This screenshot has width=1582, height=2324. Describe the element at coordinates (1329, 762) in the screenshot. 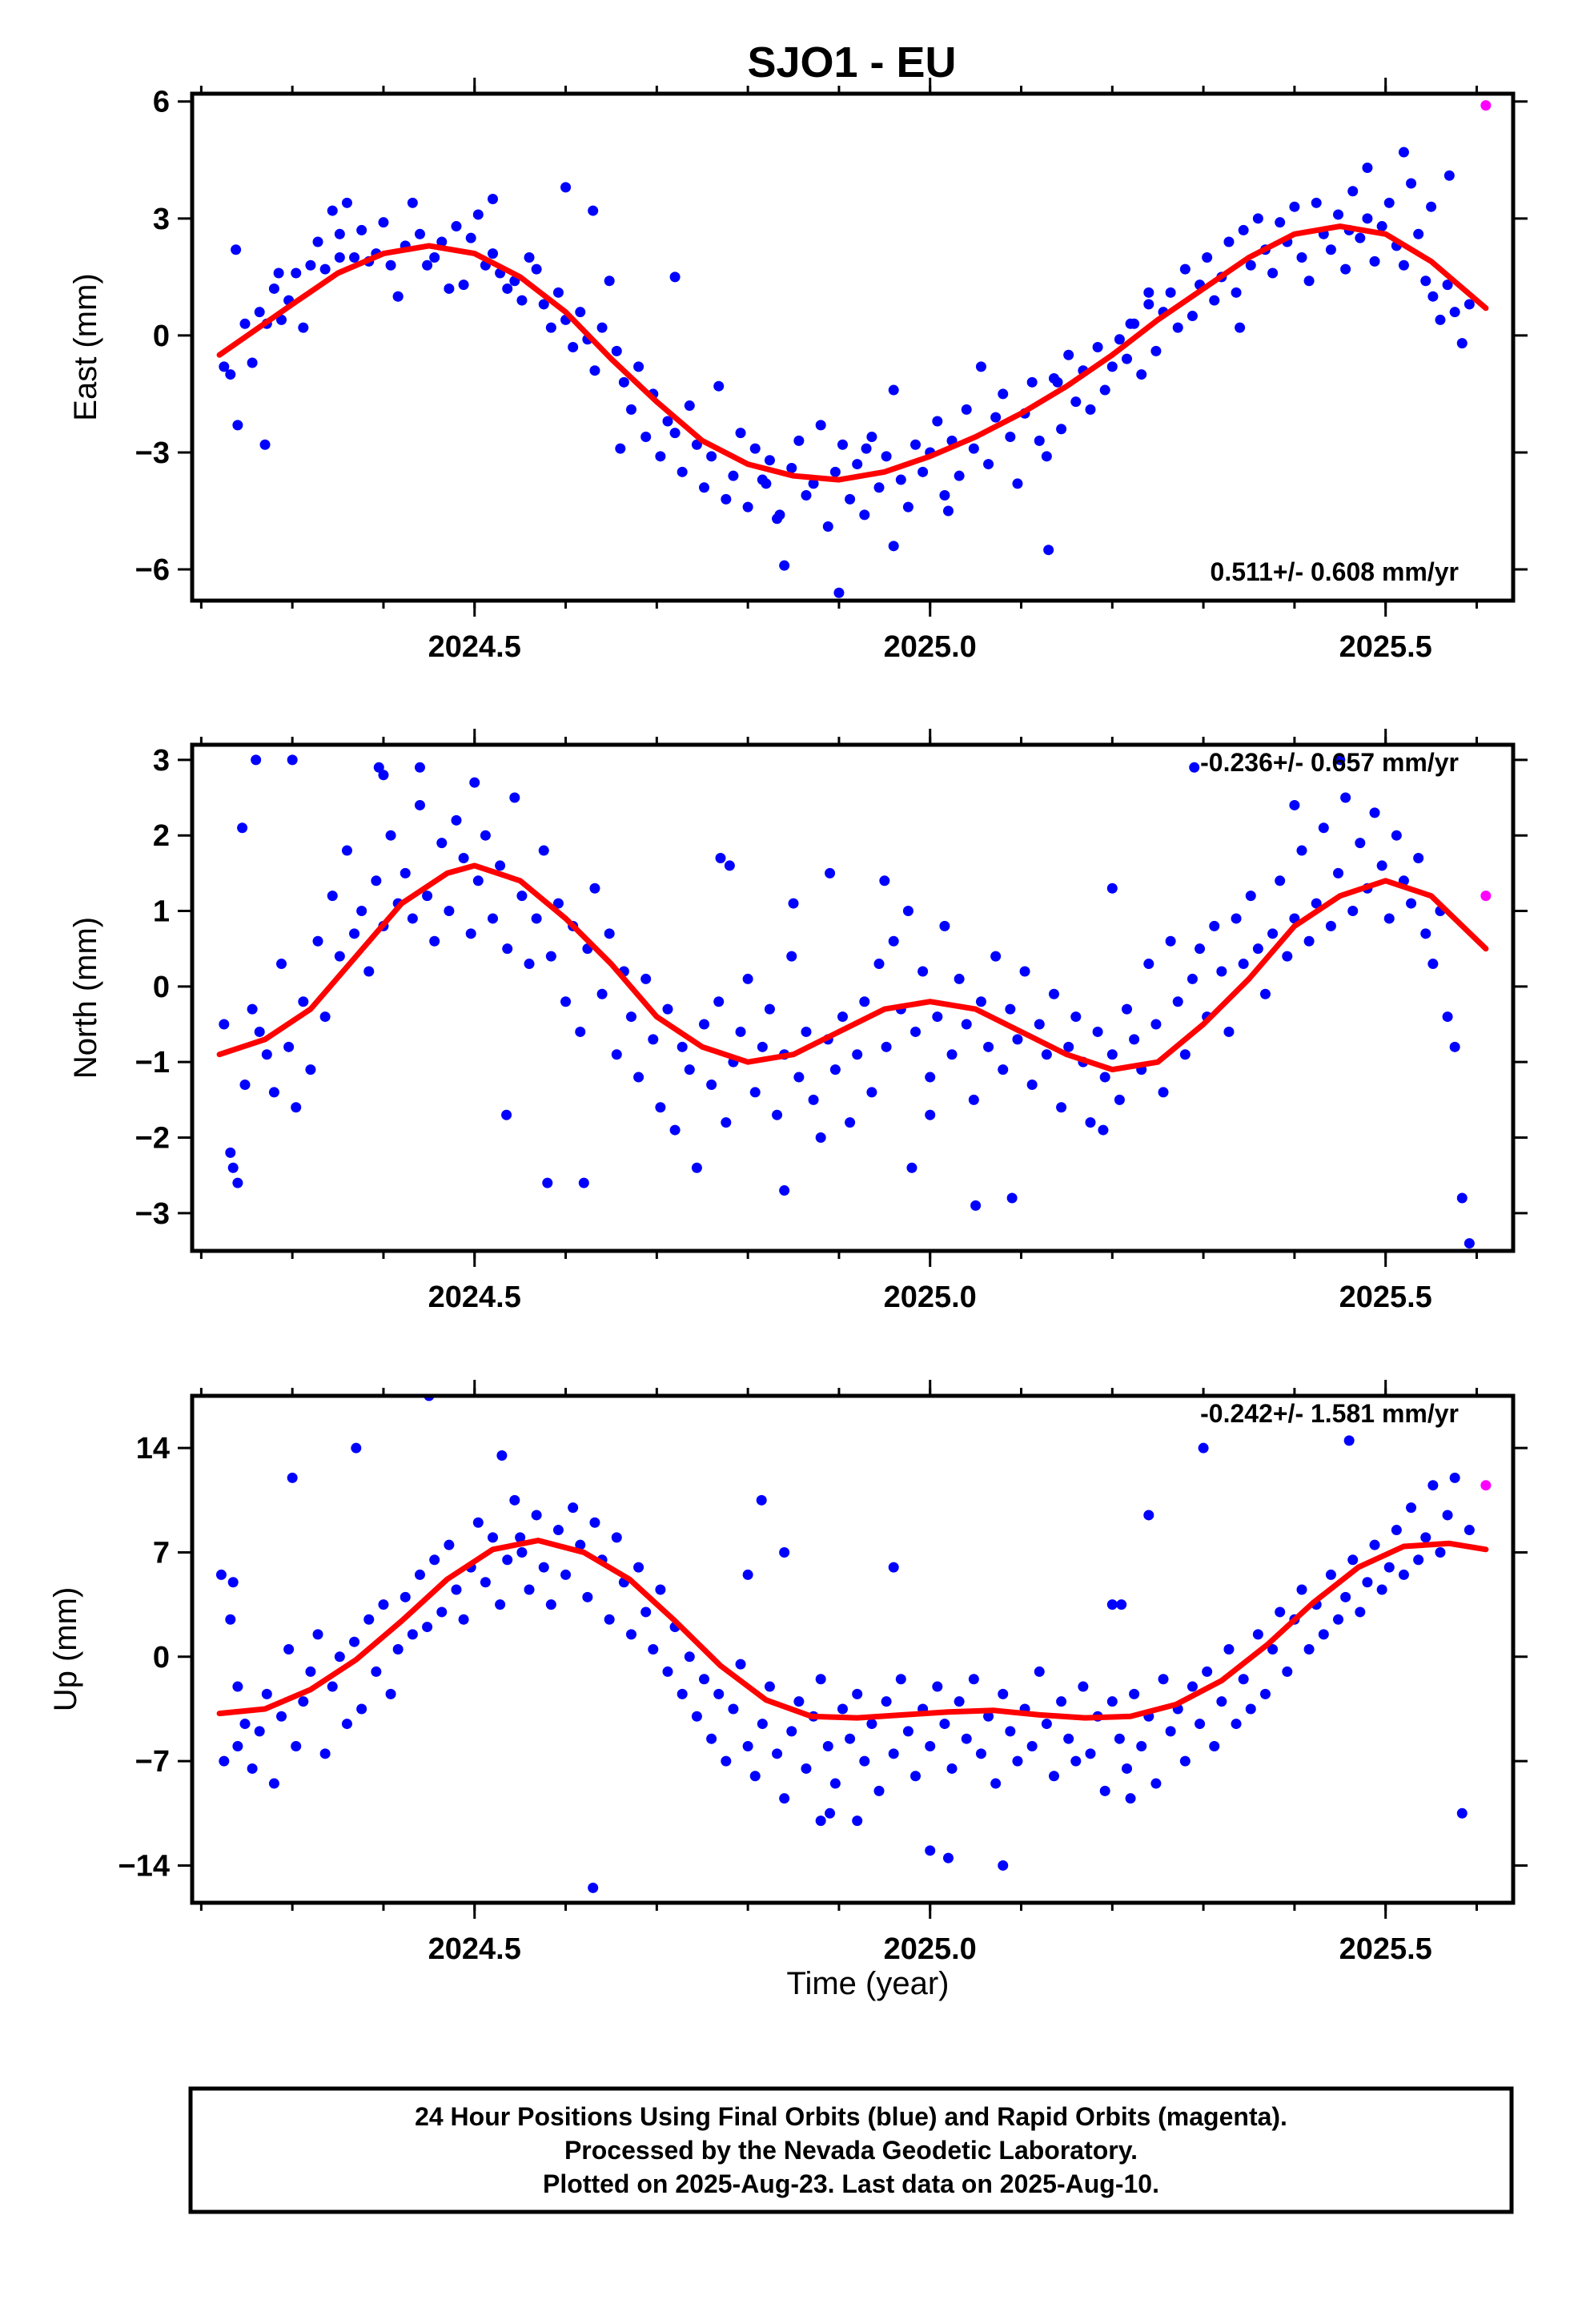

I see `north-velocity-label: -0.236+/- 0.657 mm/yr` at that location.